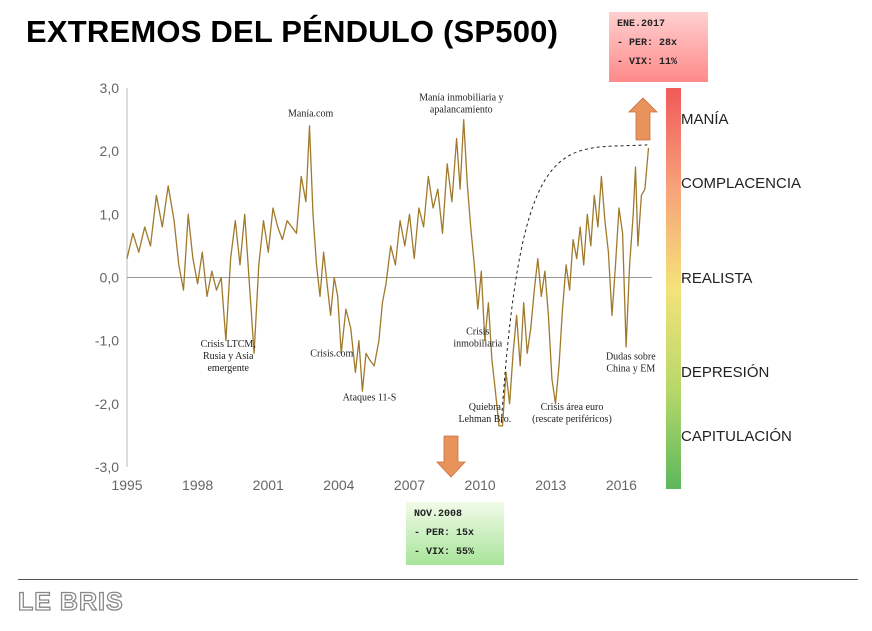 The image size is (872, 631). Describe the element at coordinates (716, 278) in the screenshot. I see `zone-label: REALISTA` at that location.